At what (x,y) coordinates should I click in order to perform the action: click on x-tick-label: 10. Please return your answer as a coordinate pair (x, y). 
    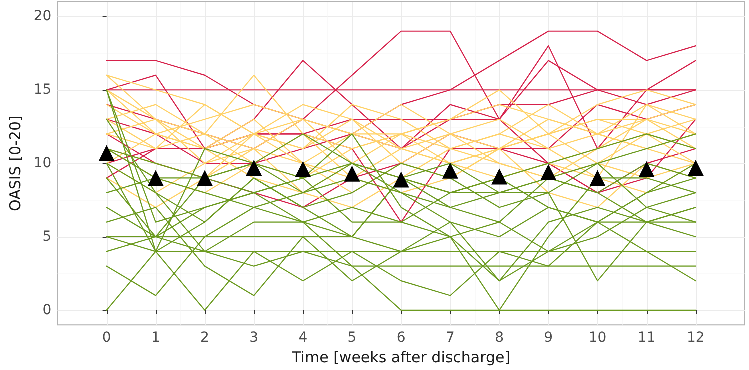
    Looking at the image, I should click on (597, 338).